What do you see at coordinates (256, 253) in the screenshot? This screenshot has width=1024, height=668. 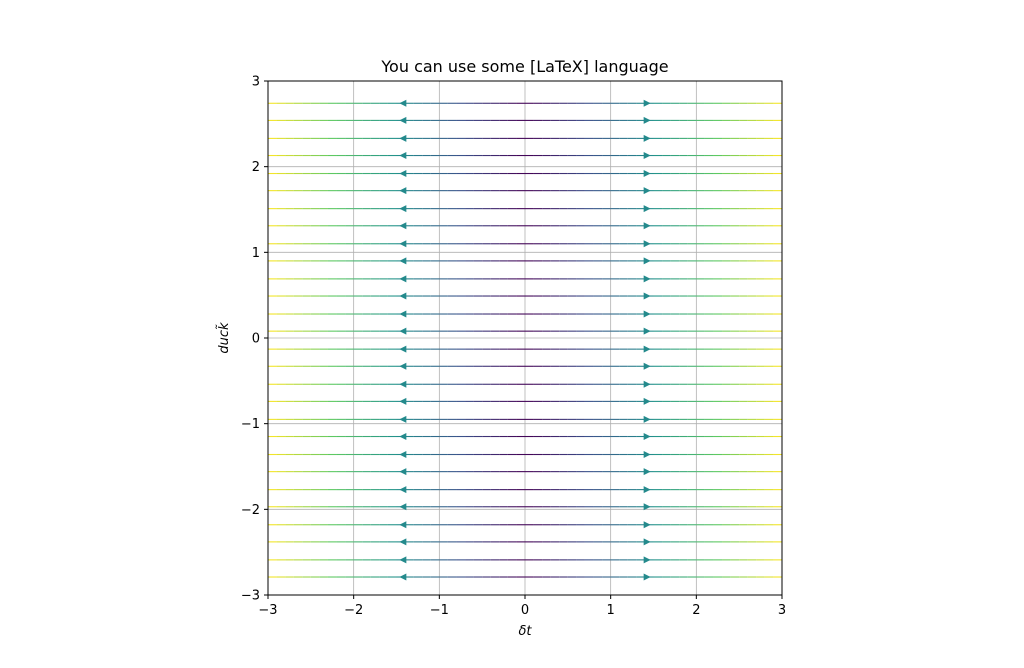 I see `y-tick-label: 1` at bounding box center [256, 253].